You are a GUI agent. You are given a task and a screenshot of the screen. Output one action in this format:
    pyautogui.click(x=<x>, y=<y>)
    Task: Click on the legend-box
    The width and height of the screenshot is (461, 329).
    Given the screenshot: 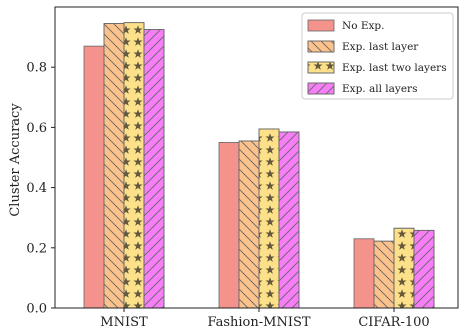 What is the action you would take?
    pyautogui.click(x=377, y=56)
    